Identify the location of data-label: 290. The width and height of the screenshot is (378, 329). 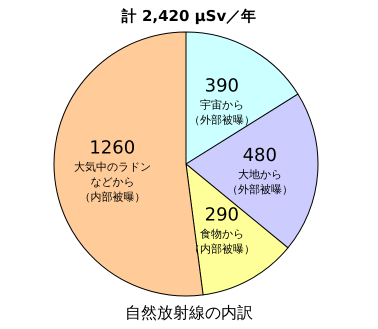
(222, 215).